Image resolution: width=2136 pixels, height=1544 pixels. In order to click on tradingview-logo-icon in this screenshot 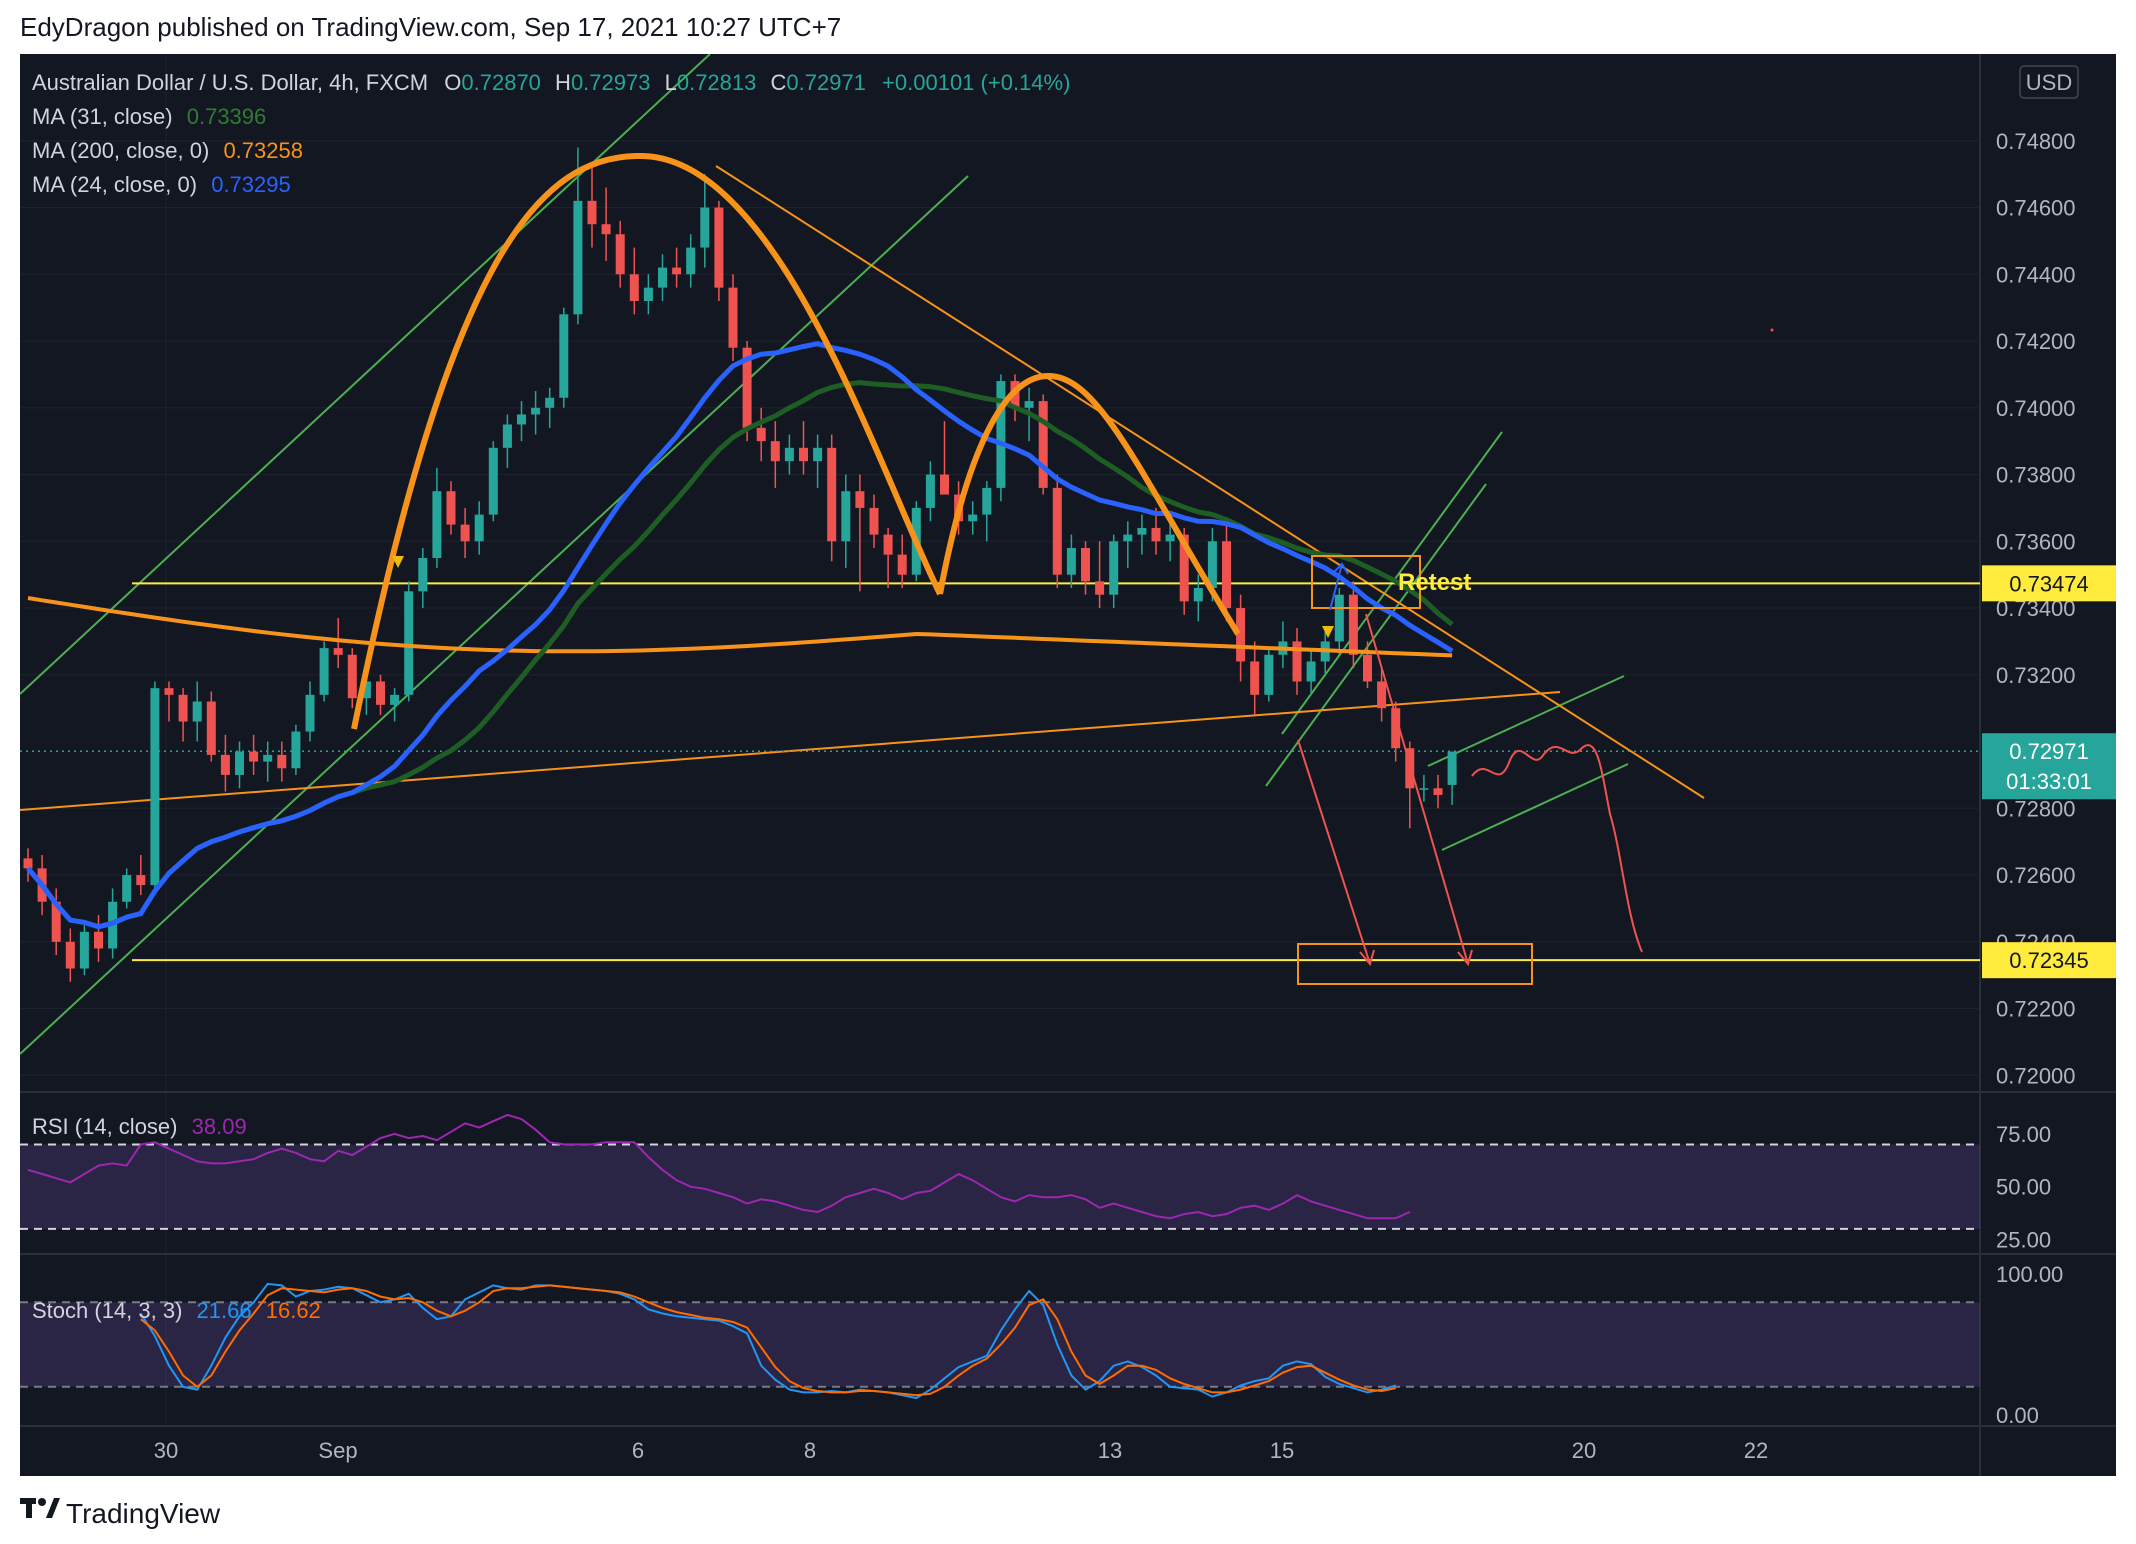, I will do `click(40, 1510)`.